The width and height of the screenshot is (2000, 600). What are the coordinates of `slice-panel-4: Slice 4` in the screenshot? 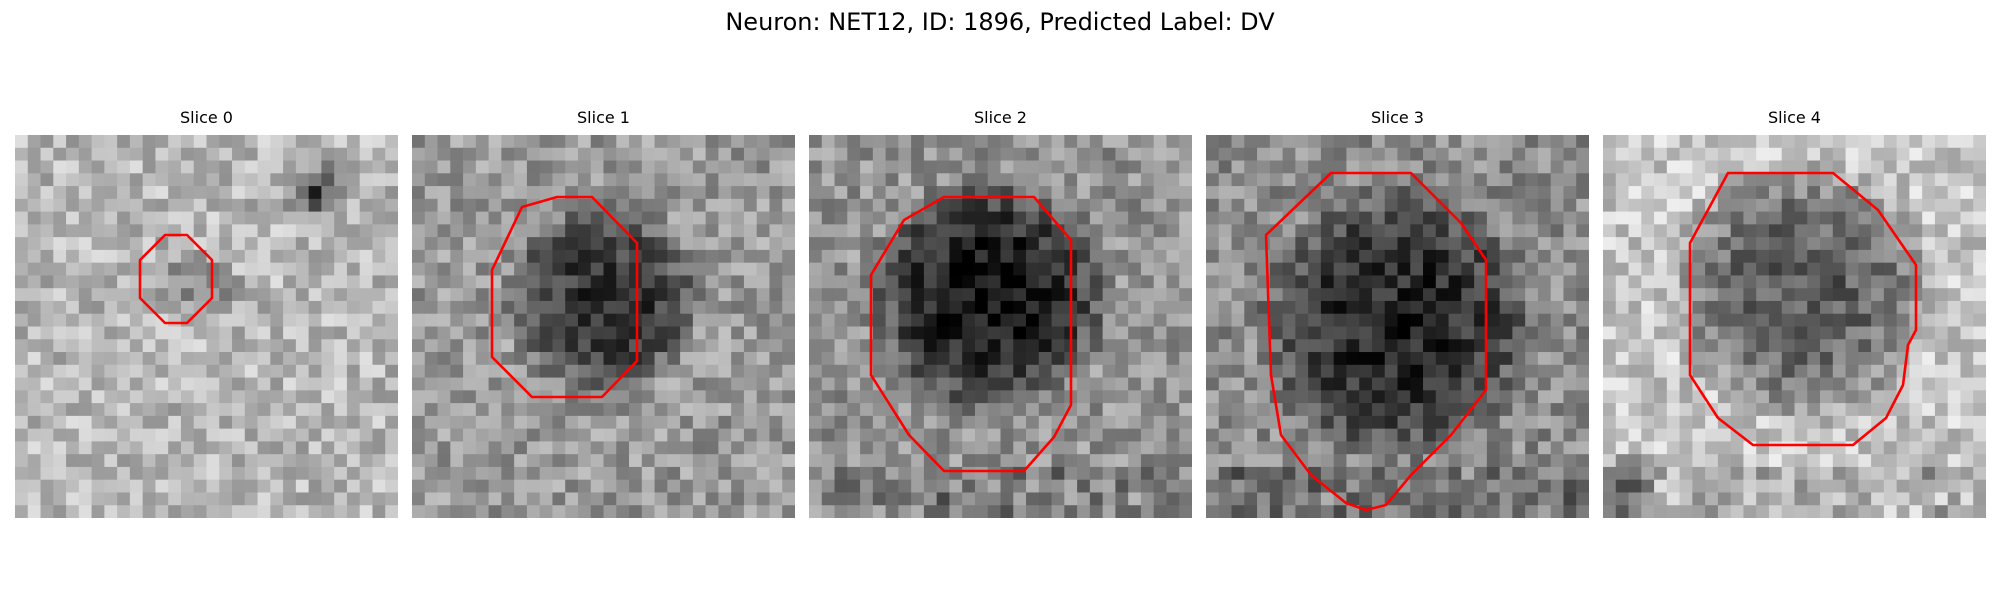 It's located at (1794, 313).